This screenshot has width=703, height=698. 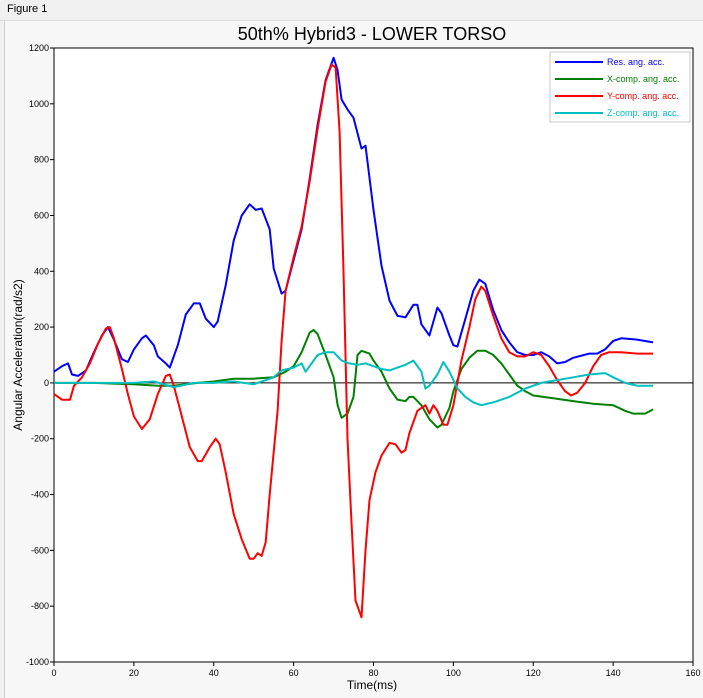 I want to click on y-tick-label: 600, so click(x=41, y=215).